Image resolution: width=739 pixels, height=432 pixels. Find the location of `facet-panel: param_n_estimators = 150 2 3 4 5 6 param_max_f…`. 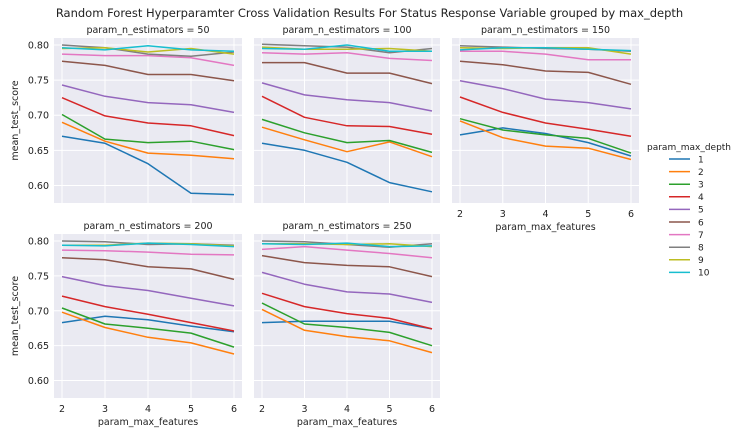

facet-panel: param_n_estimators = 150 2 3 4 5 6 param_max_f… is located at coordinates (545, 129).